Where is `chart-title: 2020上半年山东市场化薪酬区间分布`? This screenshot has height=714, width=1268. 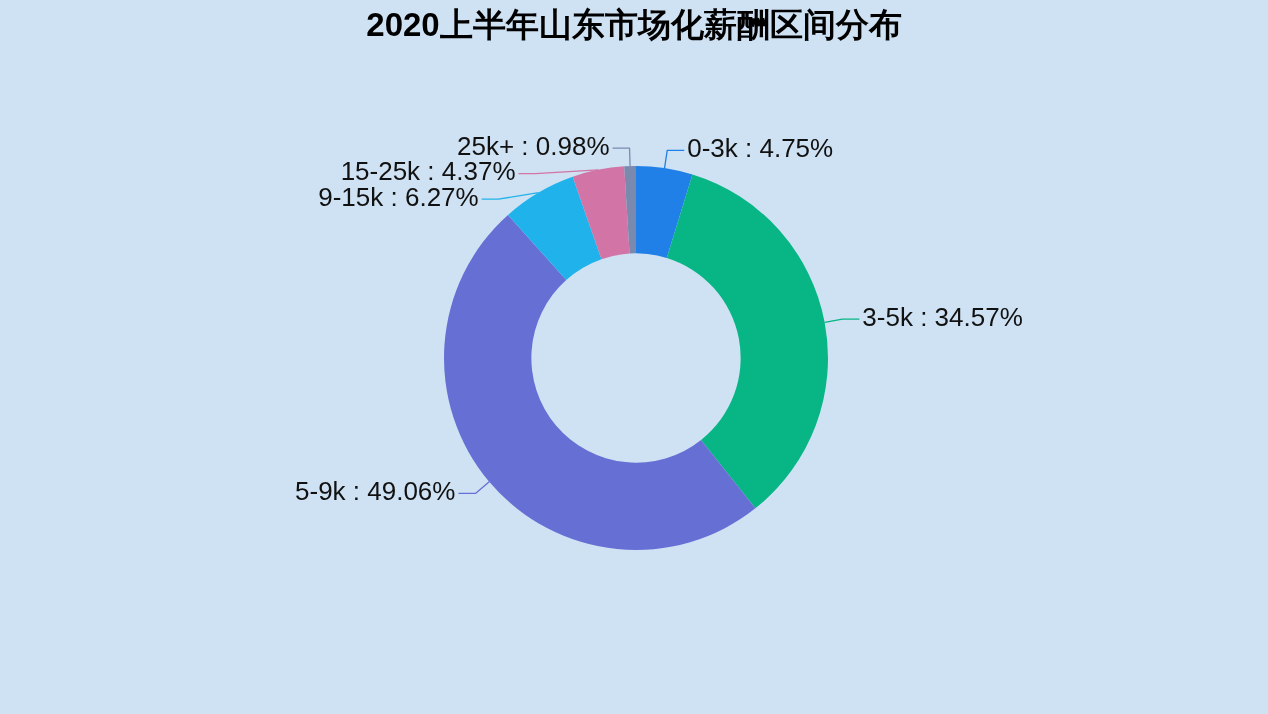 chart-title: 2020上半年山东市场化薪酬区间分布 is located at coordinates (634, 24).